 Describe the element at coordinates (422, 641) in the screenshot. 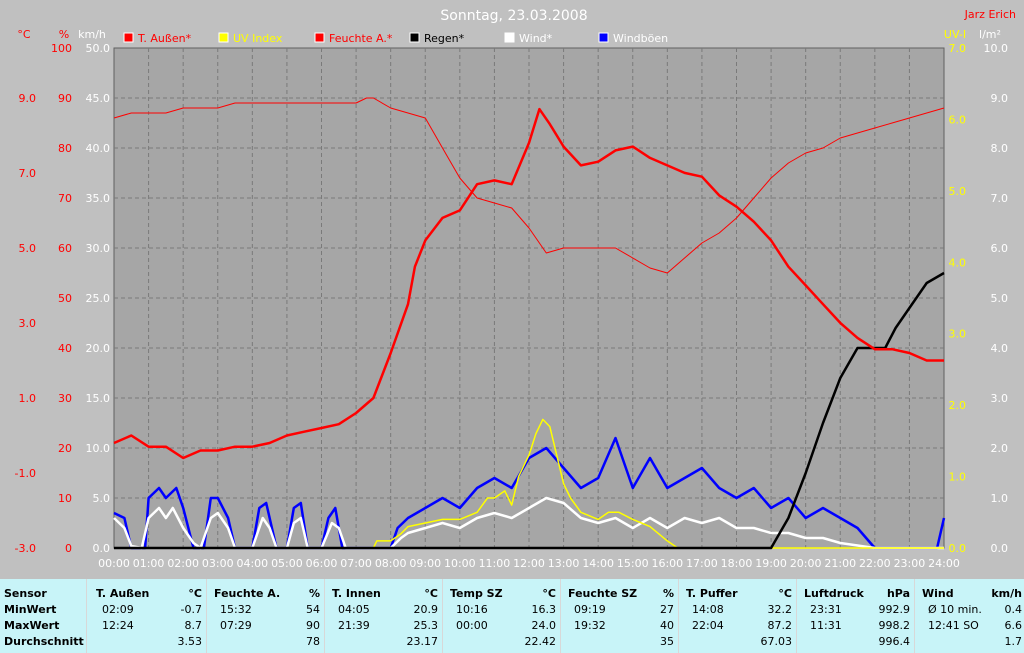

I see `stats-cell-value: 23.17` at that location.